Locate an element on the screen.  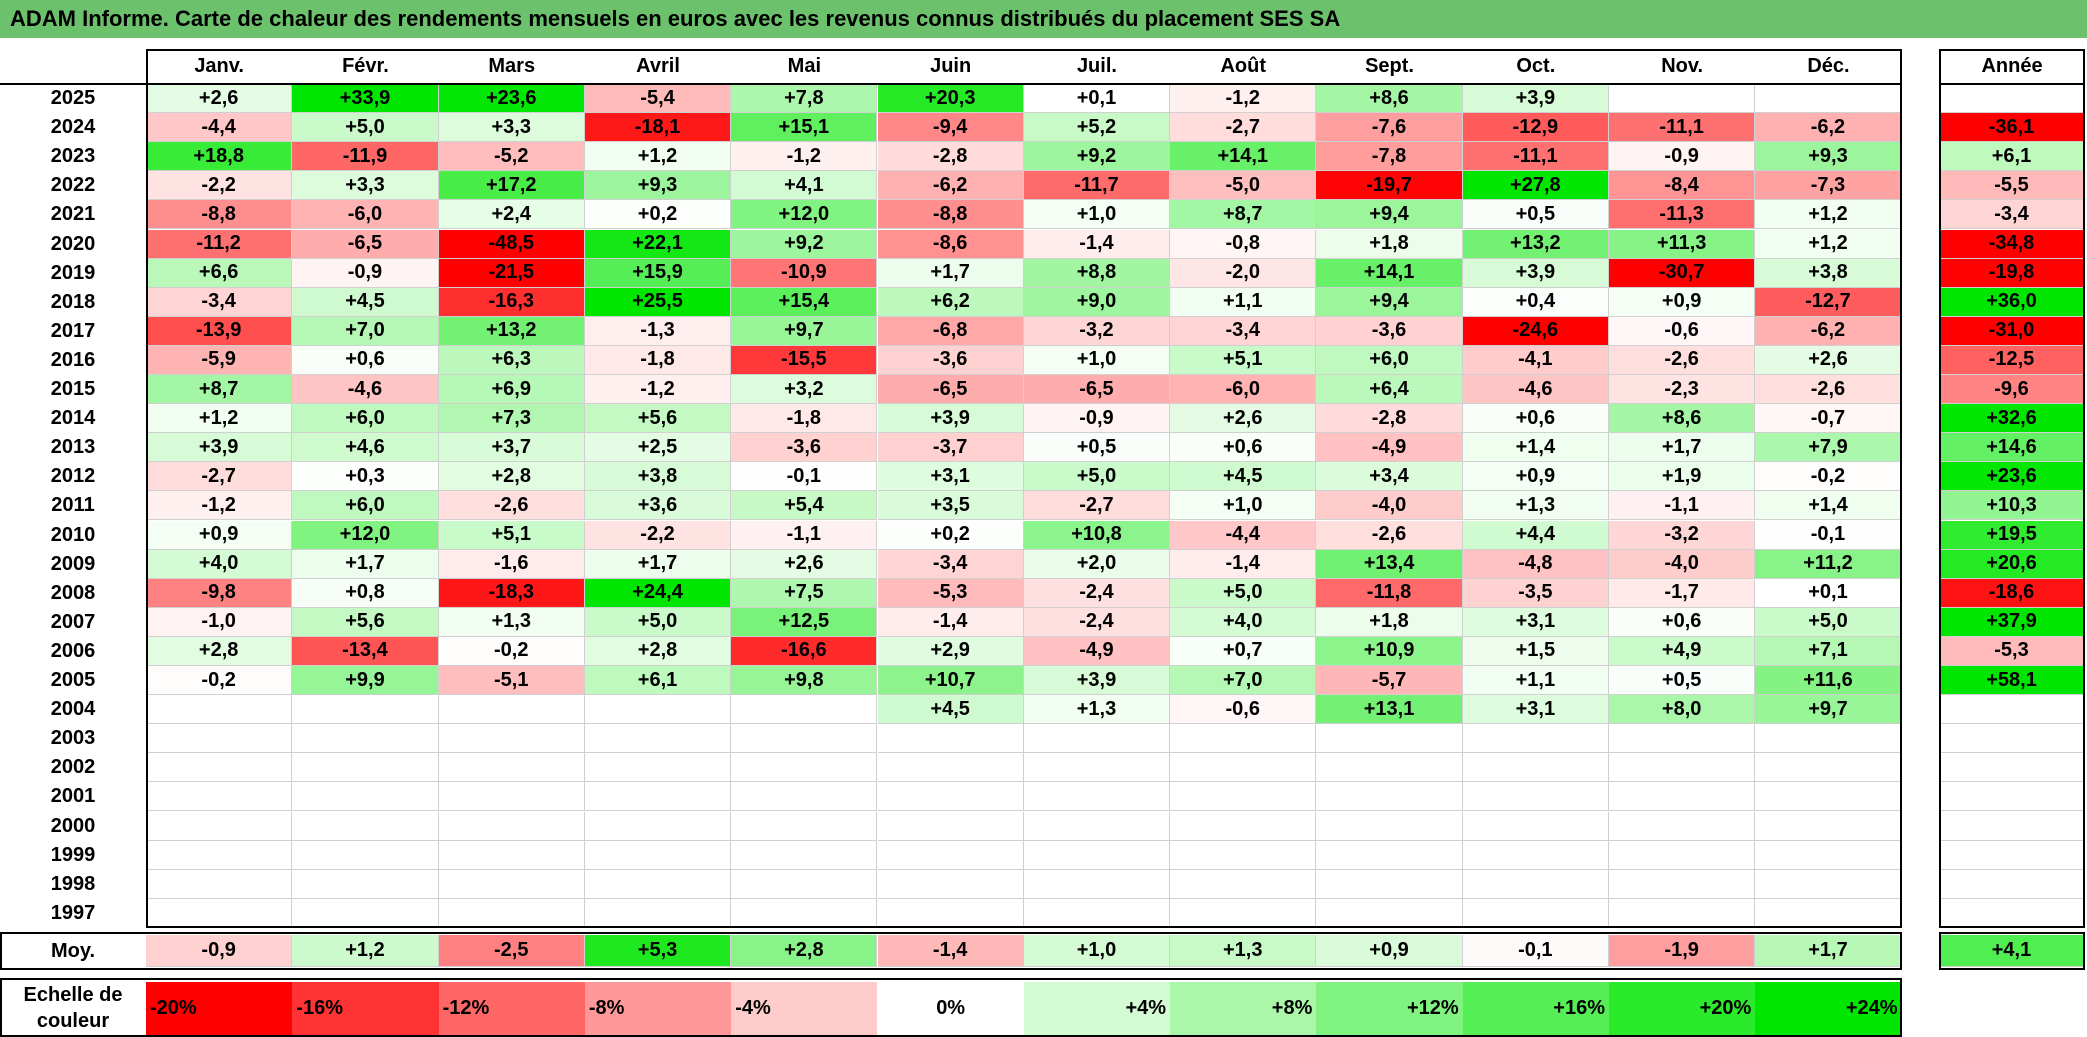
heatmap-cell: -2,0 is located at coordinates (1243, 273).